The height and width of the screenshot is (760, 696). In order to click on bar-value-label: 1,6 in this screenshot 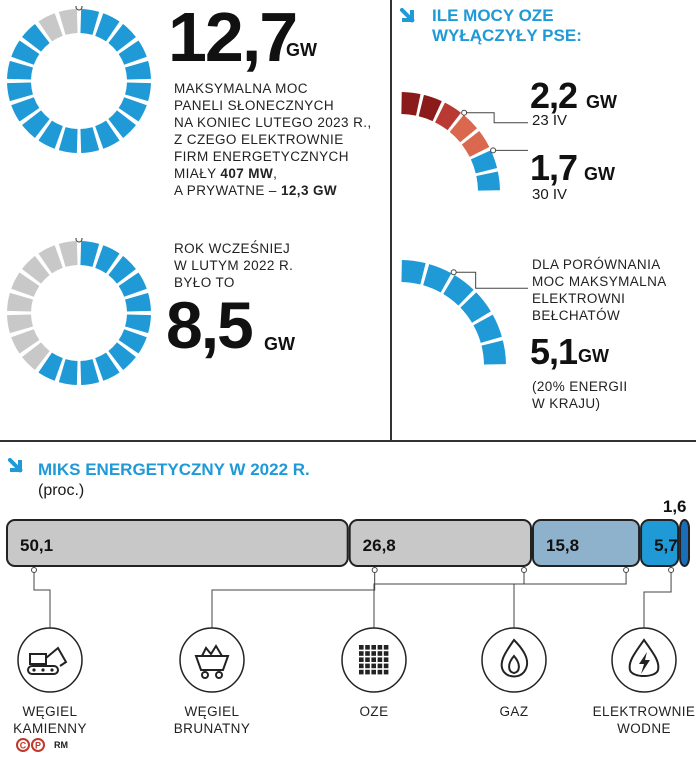, I will do `click(675, 506)`.